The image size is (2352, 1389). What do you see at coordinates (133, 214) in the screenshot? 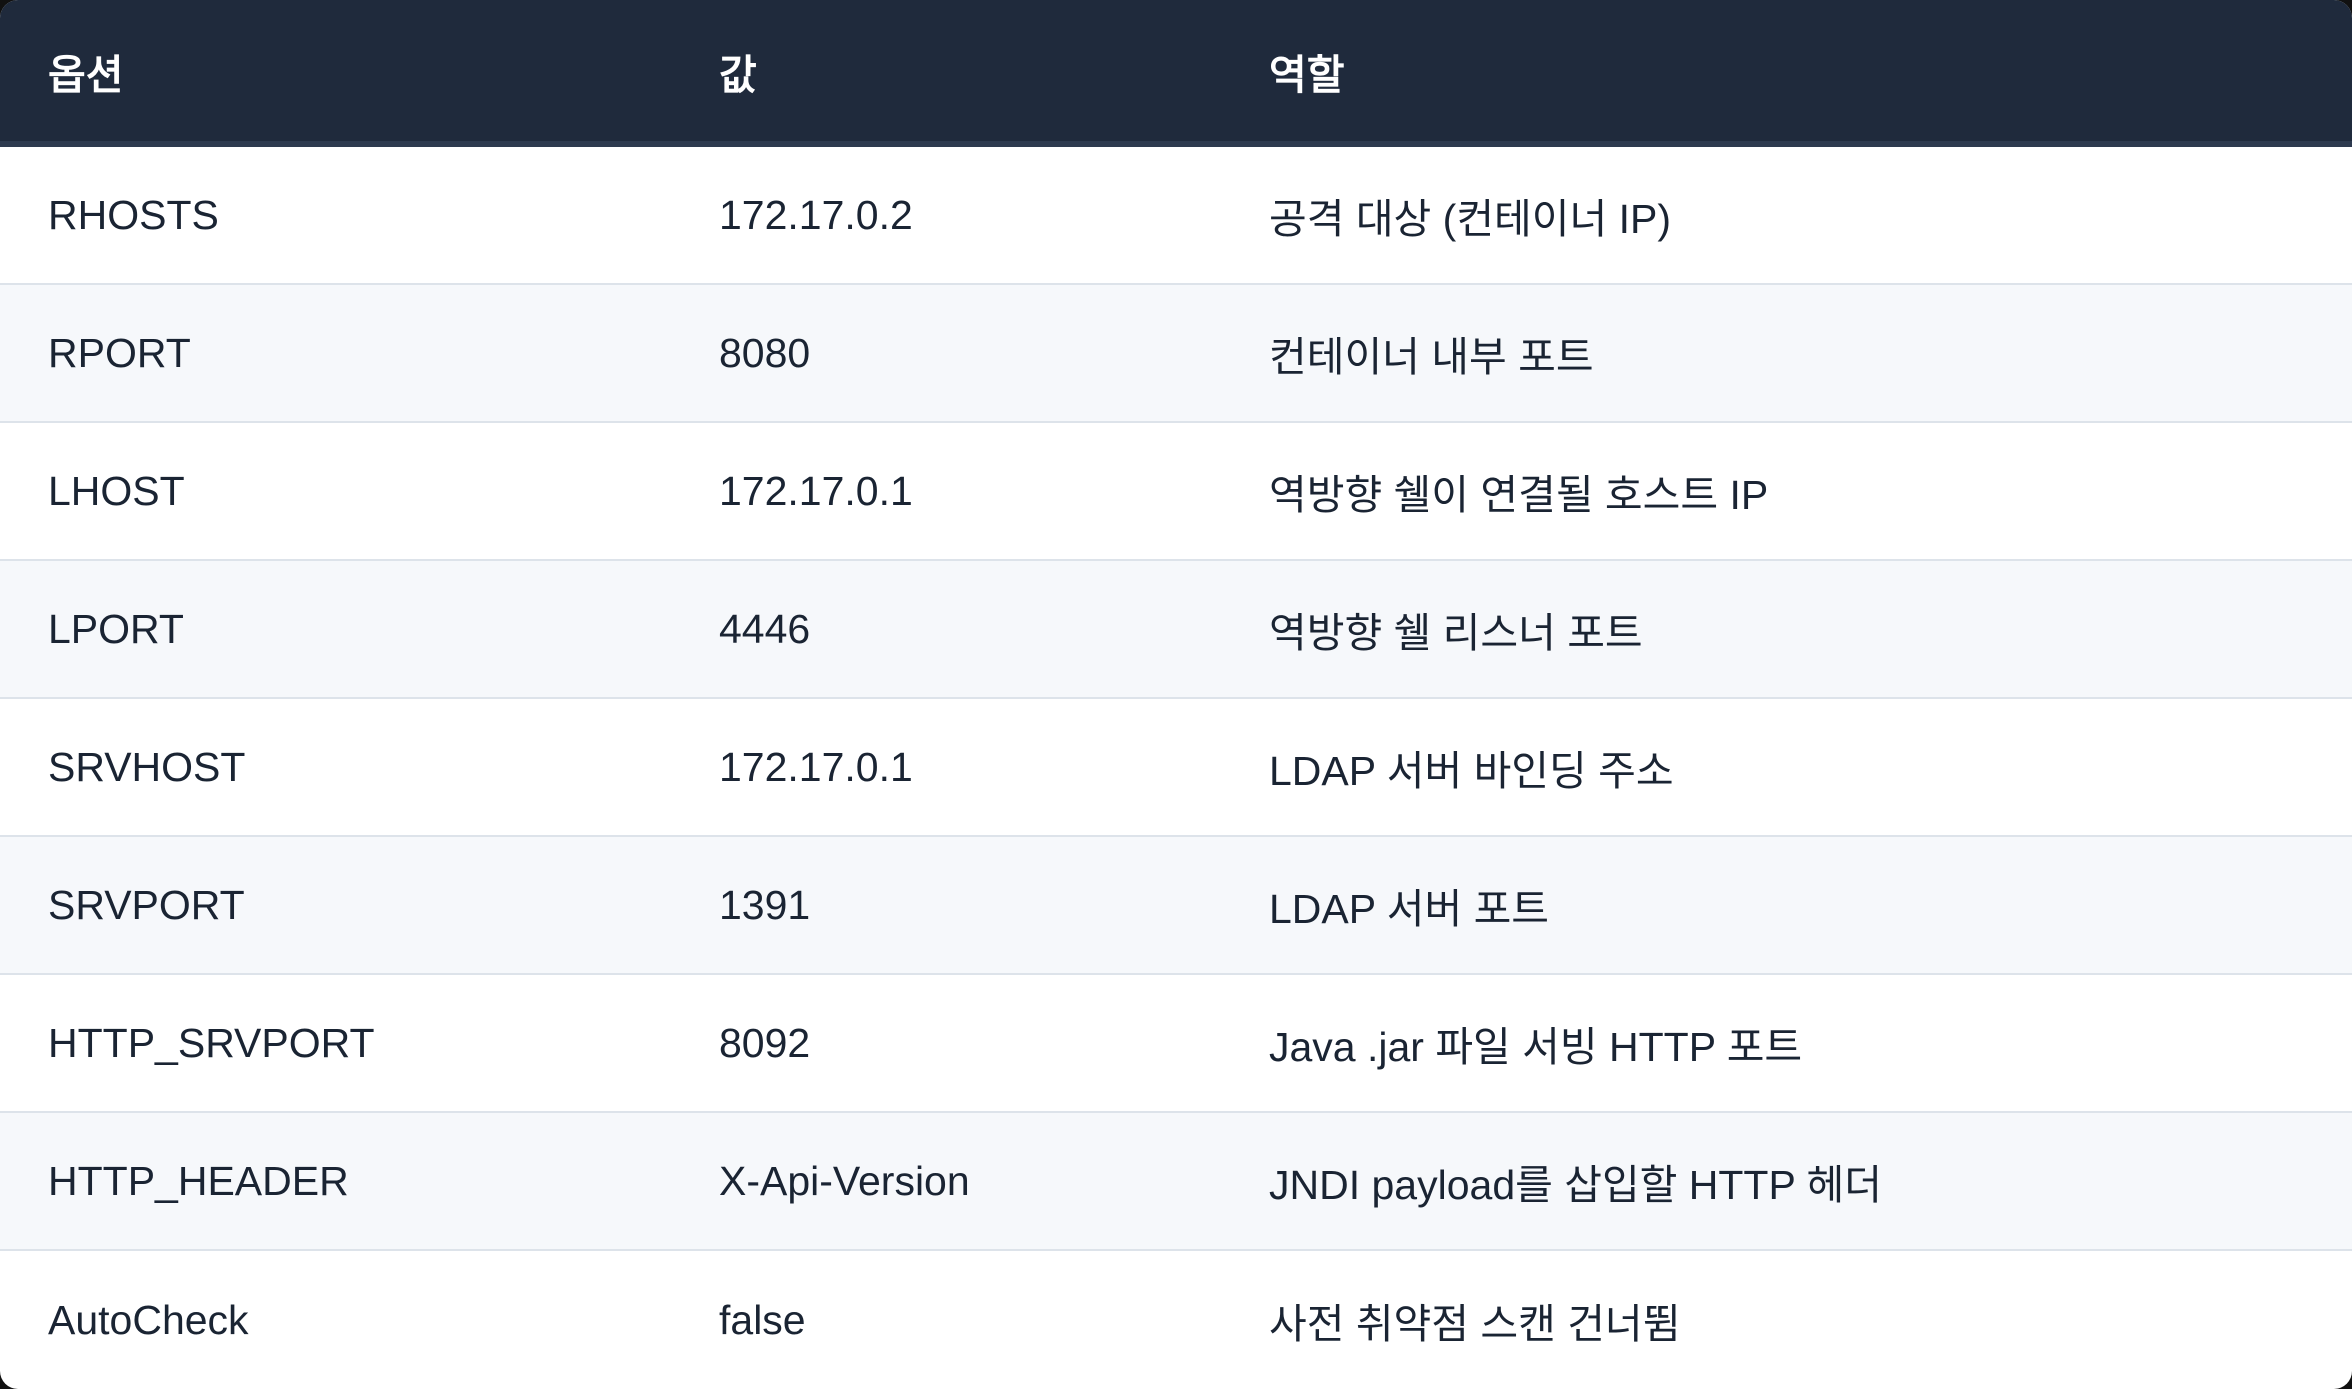
I see `cell-option: RHOSTS` at bounding box center [133, 214].